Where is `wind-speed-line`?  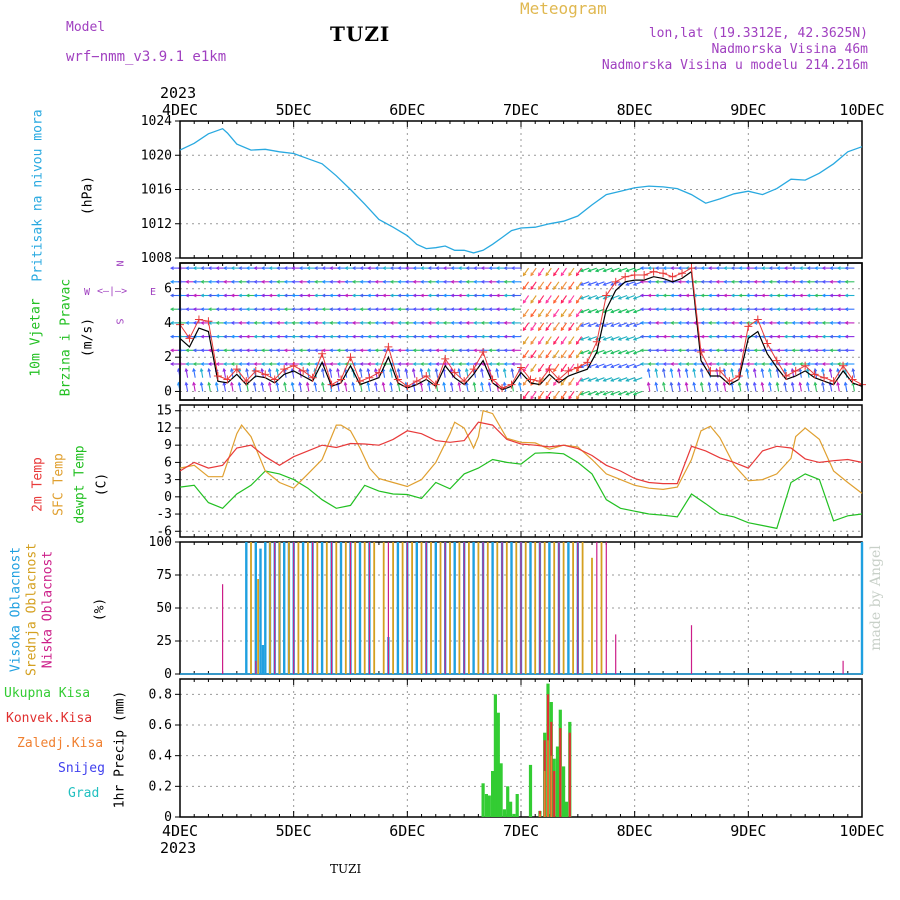
wind-speed-line is located at coordinates (521, 330).